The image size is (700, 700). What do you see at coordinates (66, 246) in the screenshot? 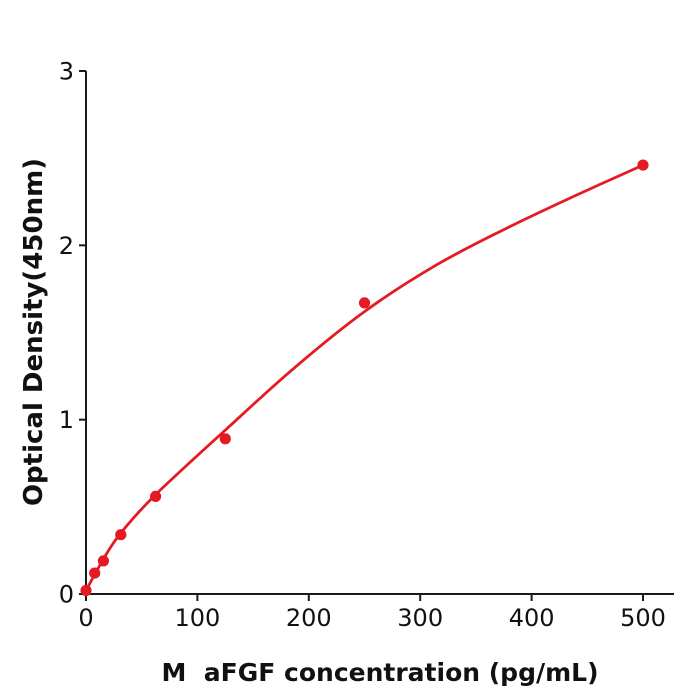
I see `y-tick-label: 2` at bounding box center [66, 246].